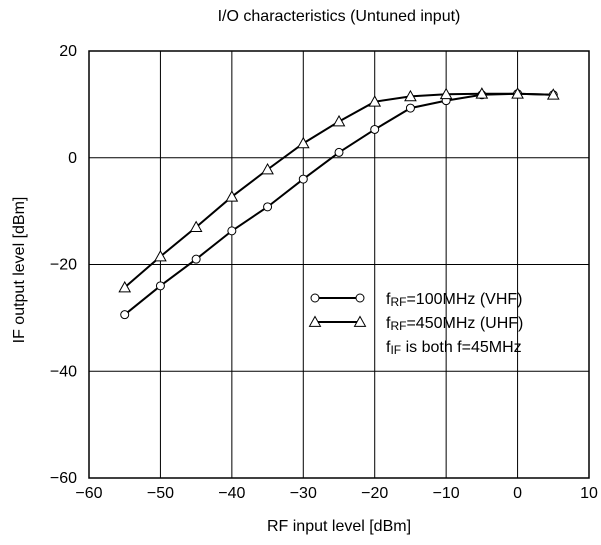 The image size is (601, 545). Describe the element at coordinates (160, 493) in the screenshot. I see `x-tick-label: −50` at that location.